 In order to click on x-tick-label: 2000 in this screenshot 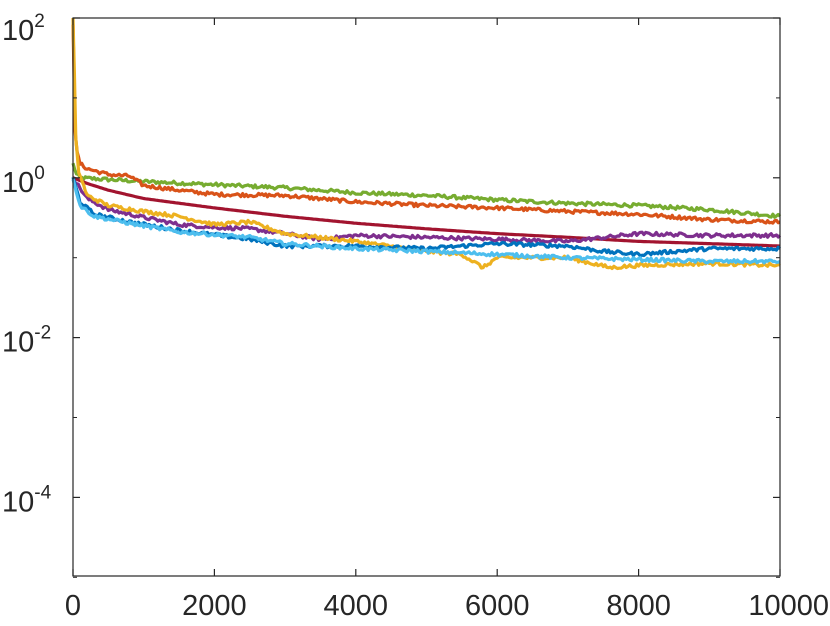, I will do `click(214, 606)`.